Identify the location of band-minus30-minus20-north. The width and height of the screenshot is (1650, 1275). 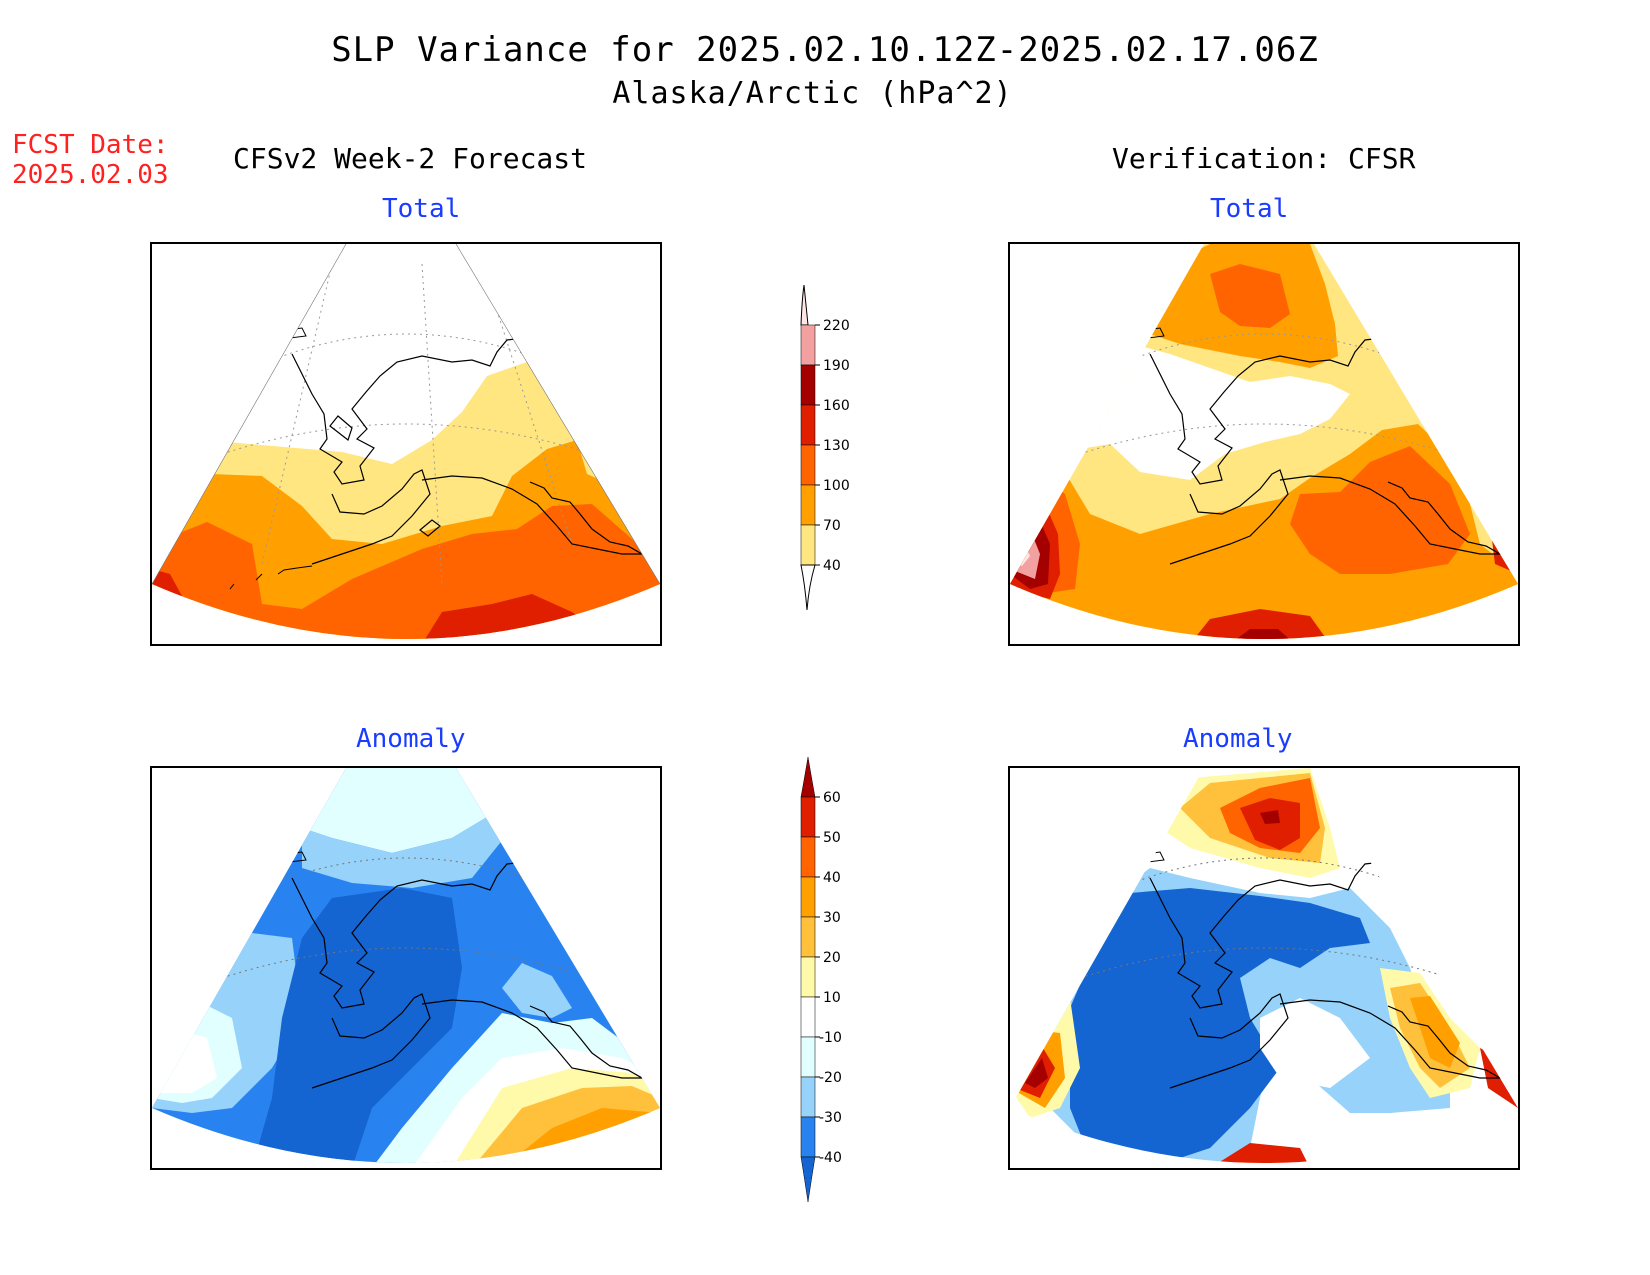
(407, 848).